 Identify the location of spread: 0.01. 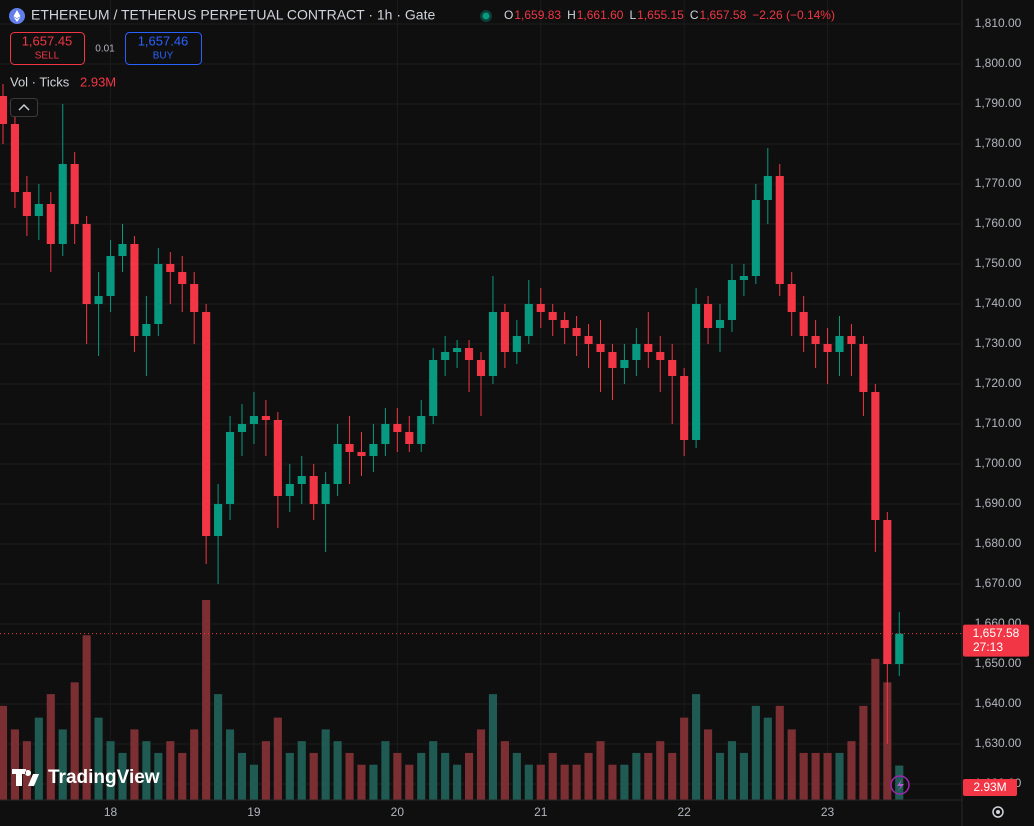
(105, 49).